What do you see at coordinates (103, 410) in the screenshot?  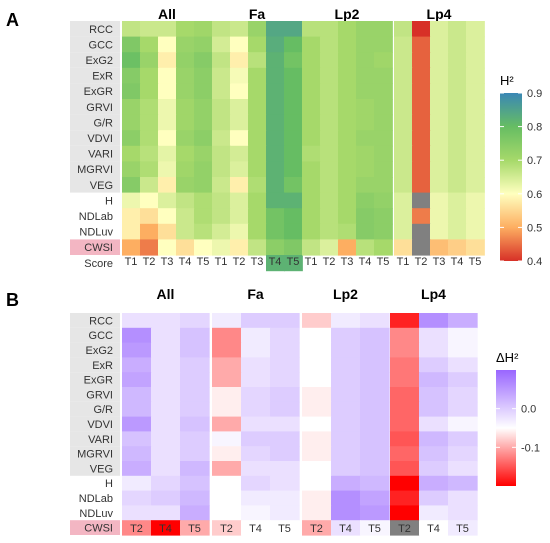 I see `row-label-g-r: G/R` at bounding box center [103, 410].